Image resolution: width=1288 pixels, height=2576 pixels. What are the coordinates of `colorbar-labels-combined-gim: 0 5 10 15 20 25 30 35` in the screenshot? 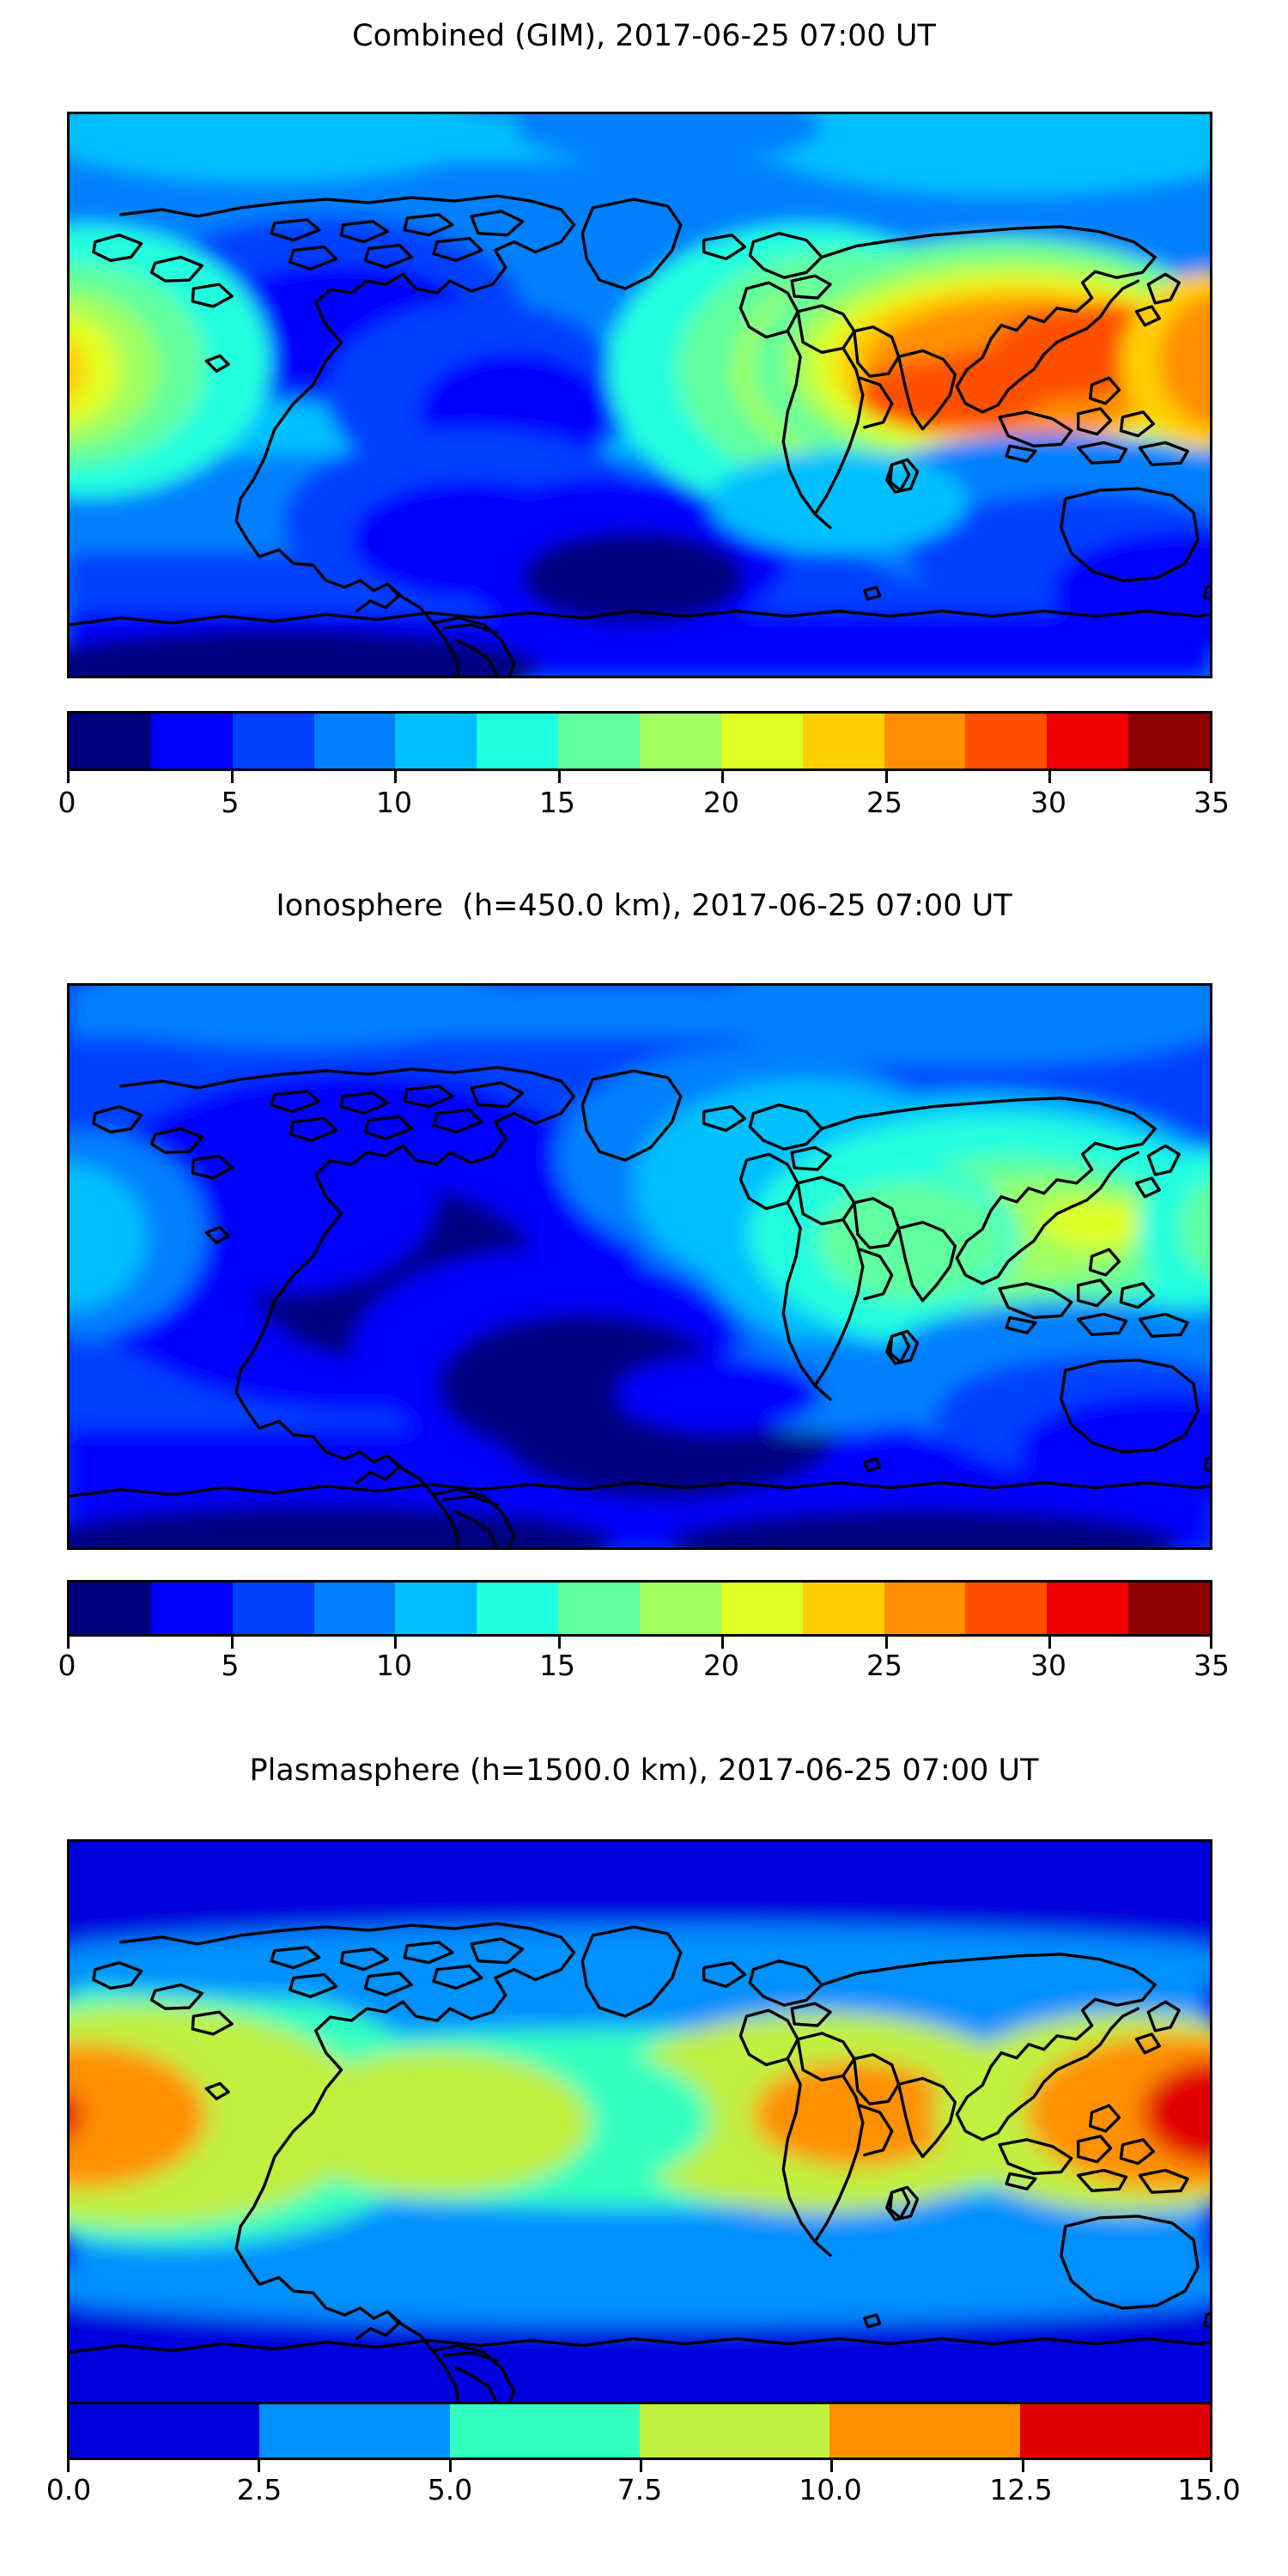 It's located at (644, 806).